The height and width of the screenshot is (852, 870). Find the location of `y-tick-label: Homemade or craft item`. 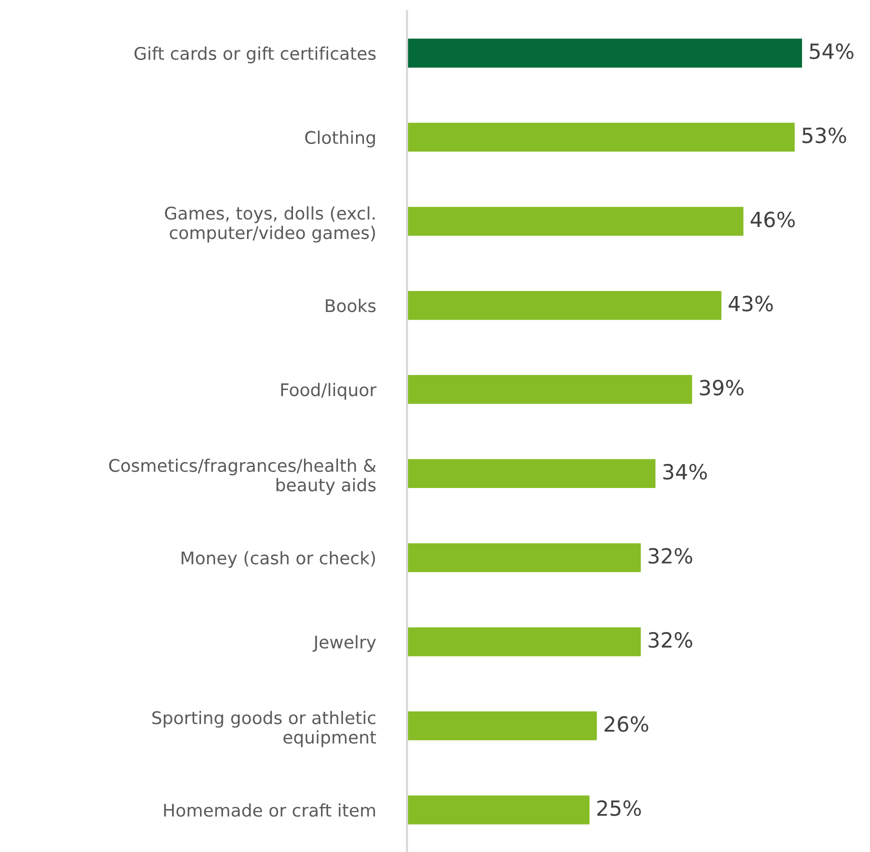

y-tick-label: Homemade or craft item is located at coordinates (269, 810).